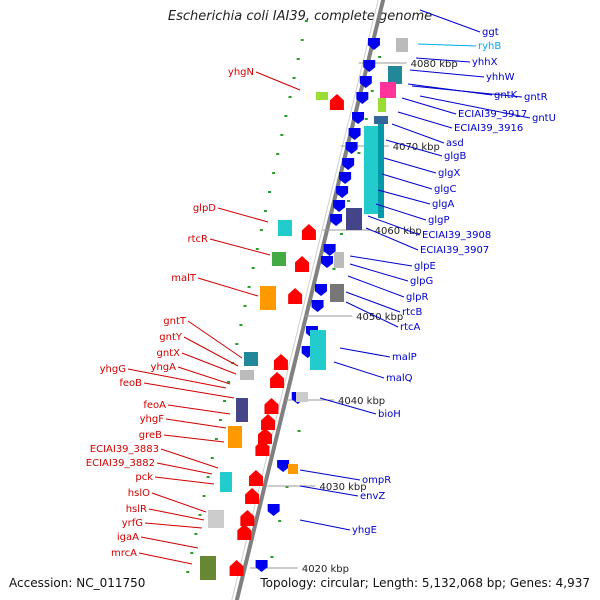  Describe the element at coordinates (144, 477) in the screenshot. I see `gene-label-pck: pck` at that location.